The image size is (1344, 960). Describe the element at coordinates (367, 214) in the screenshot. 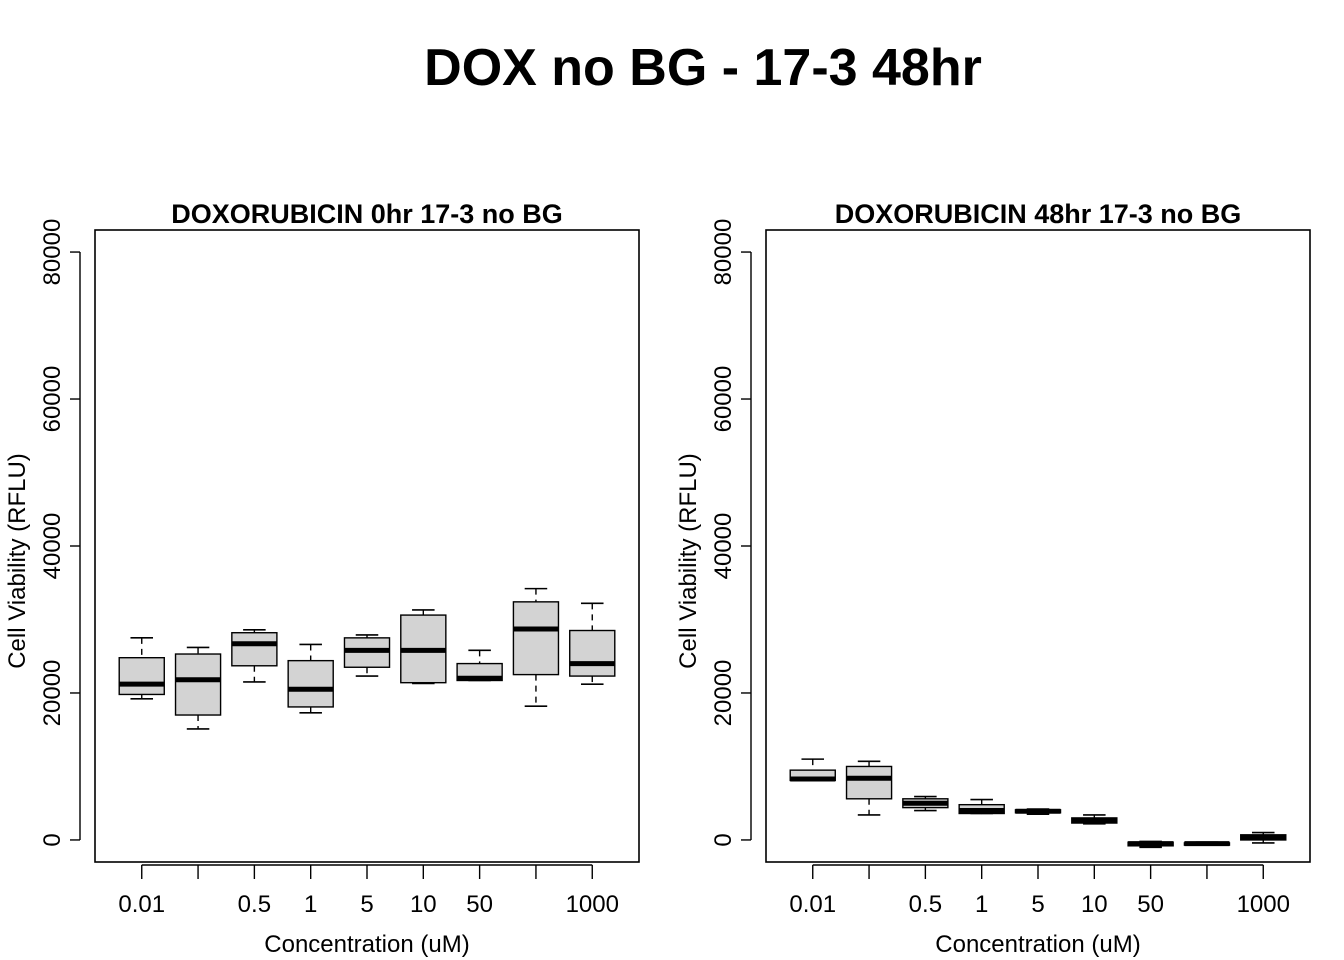

I see `panel-title: DOXORUBICIN 0hr 17-3 no BG` at that location.